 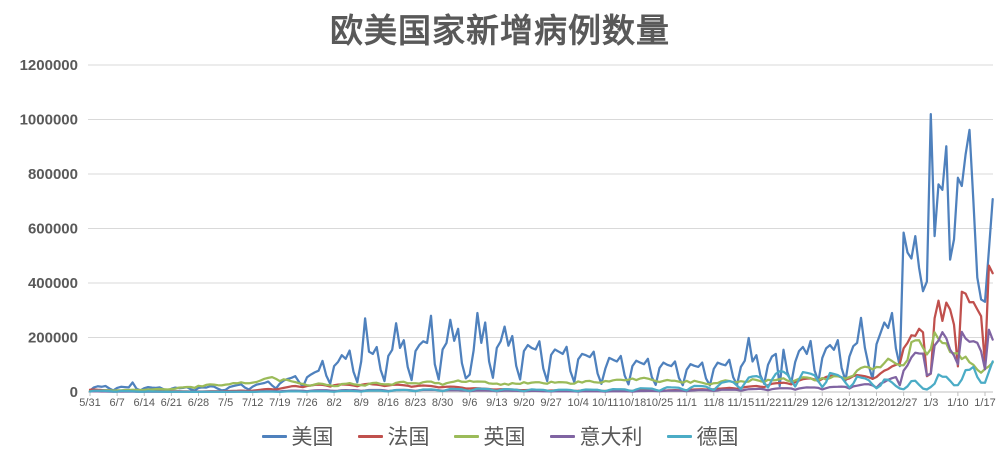 I want to click on x-axis-label: 8/16, so click(x=388, y=403).